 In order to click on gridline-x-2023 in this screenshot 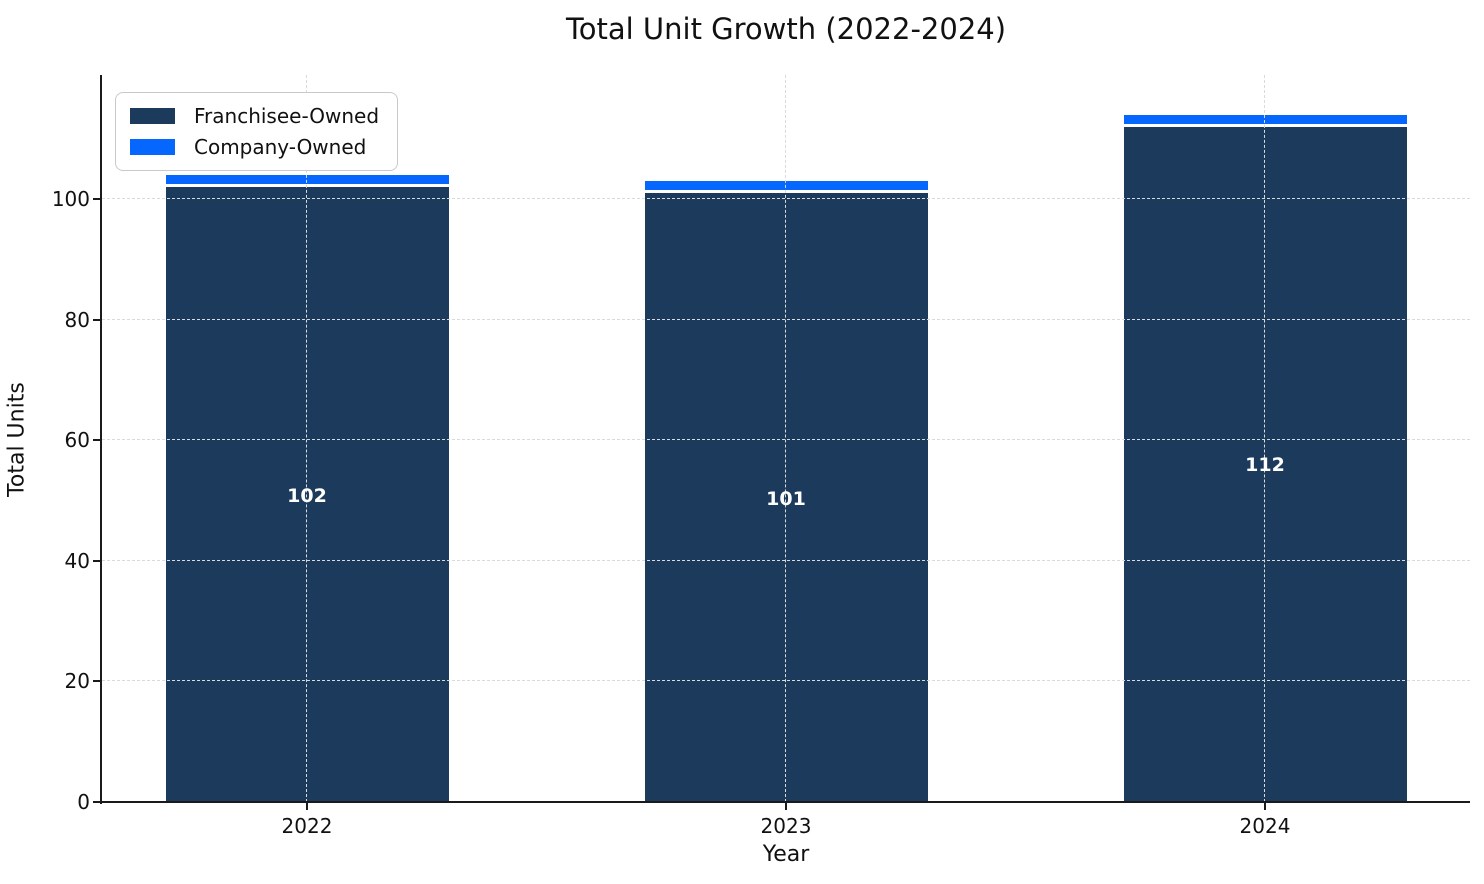, I will do `click(785, 438)`.